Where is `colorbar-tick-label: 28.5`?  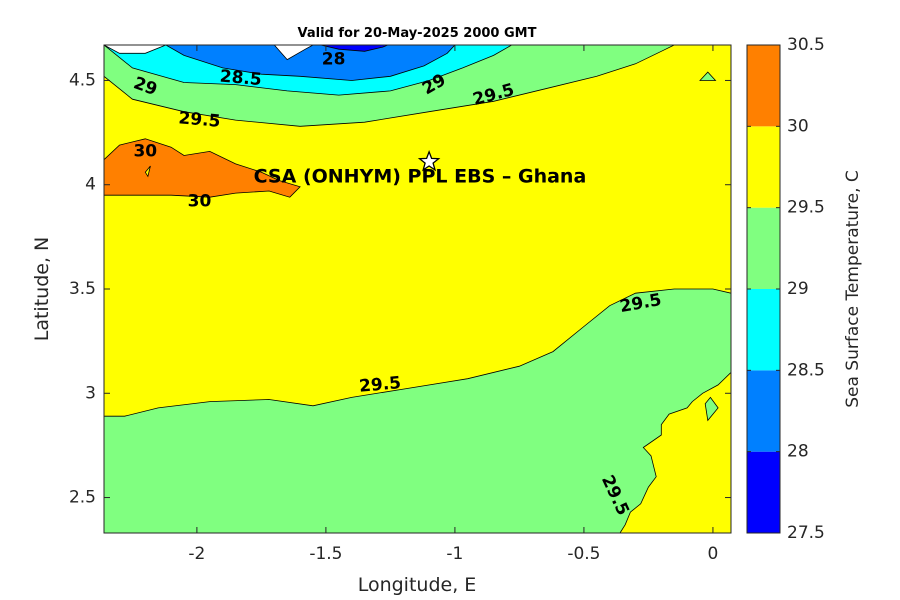
colorbar-tick-label: 28.5 is located at coordinates (806, 370).